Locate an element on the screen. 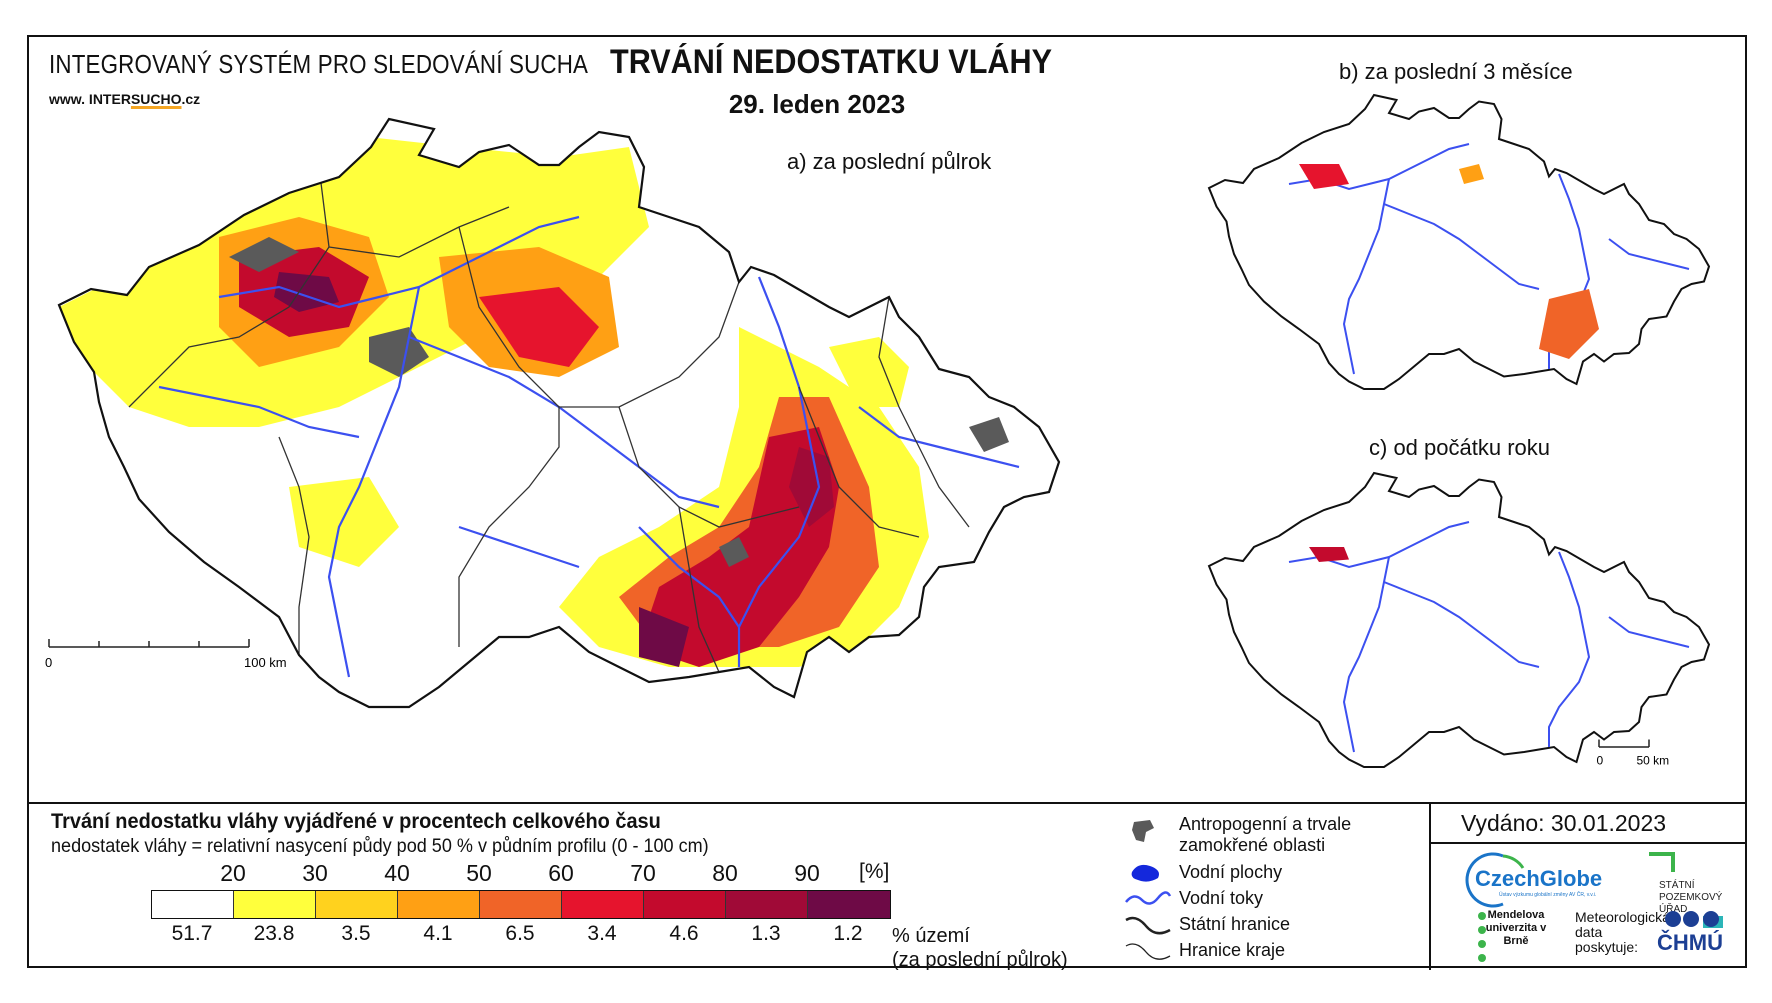 This screenshot has width=1772, height=1003. state-border-icon is located at coordinates (1148, 925).